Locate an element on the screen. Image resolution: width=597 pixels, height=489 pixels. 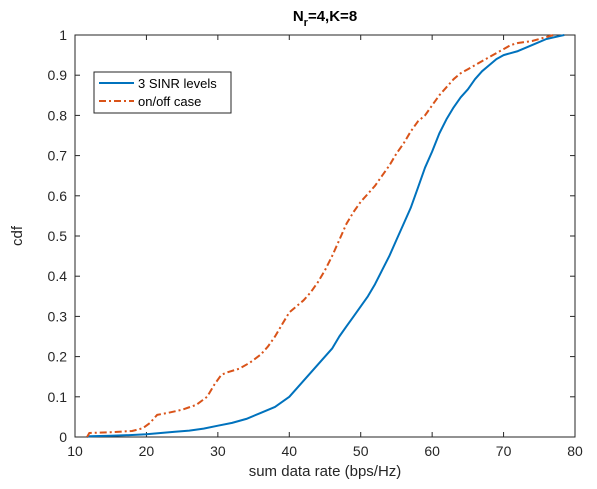
x-tick-label: 10 is located at coordinates (75, 451).